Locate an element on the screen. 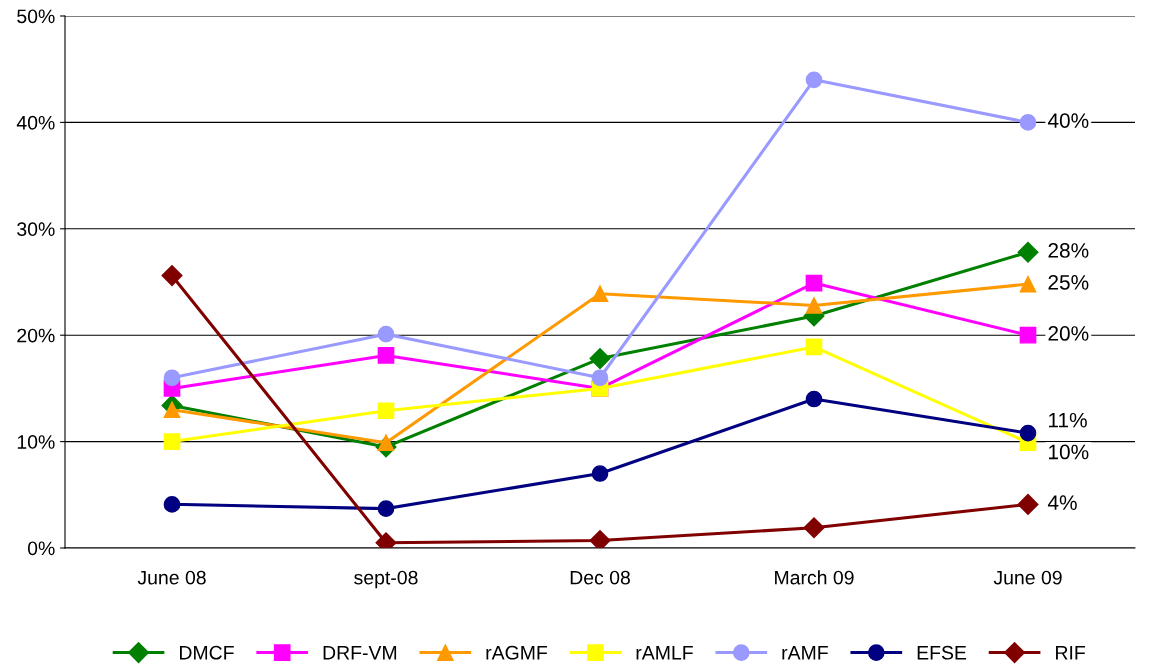  x-tick-label: Dec 08 is located at coordinates (600, 577).